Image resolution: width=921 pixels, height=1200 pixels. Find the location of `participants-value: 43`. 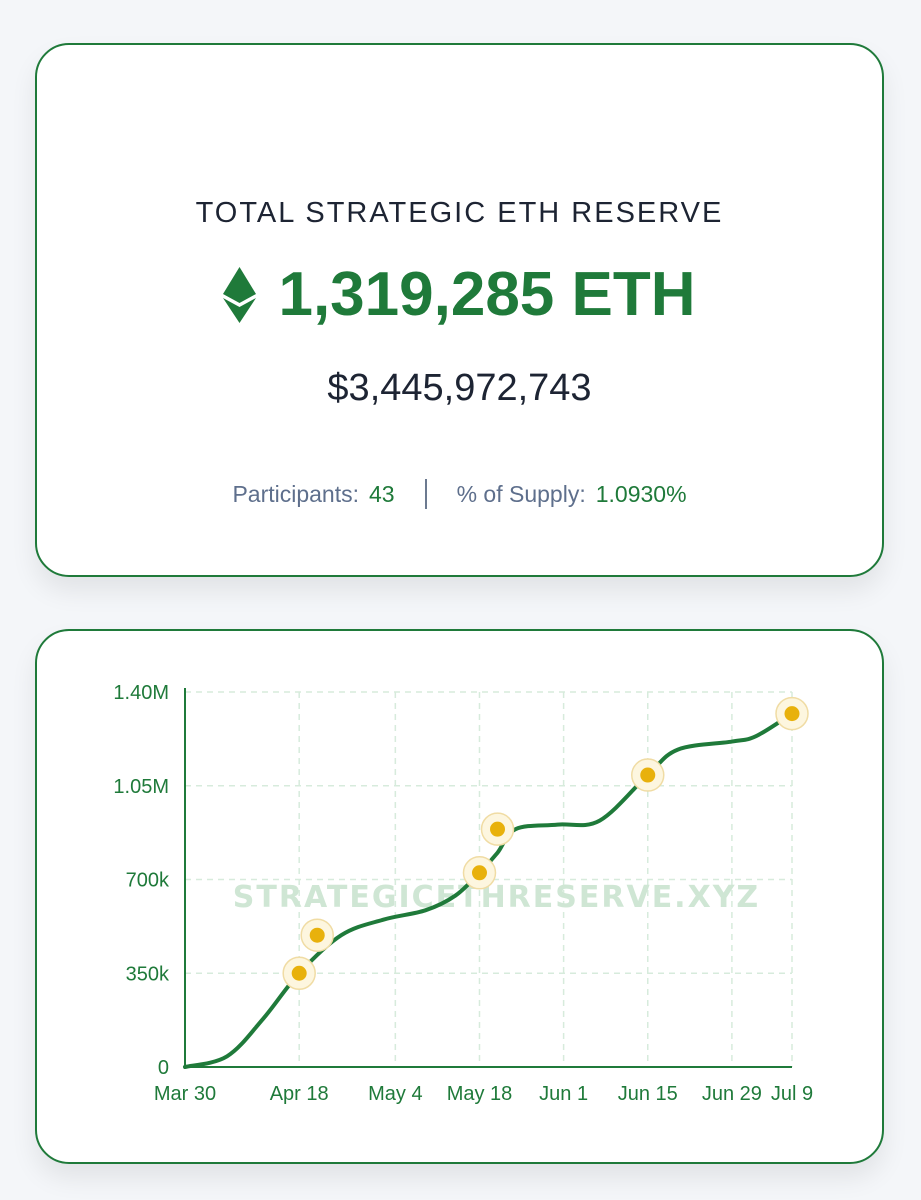

participants-value: 43 is located at coordinates (382, 493).